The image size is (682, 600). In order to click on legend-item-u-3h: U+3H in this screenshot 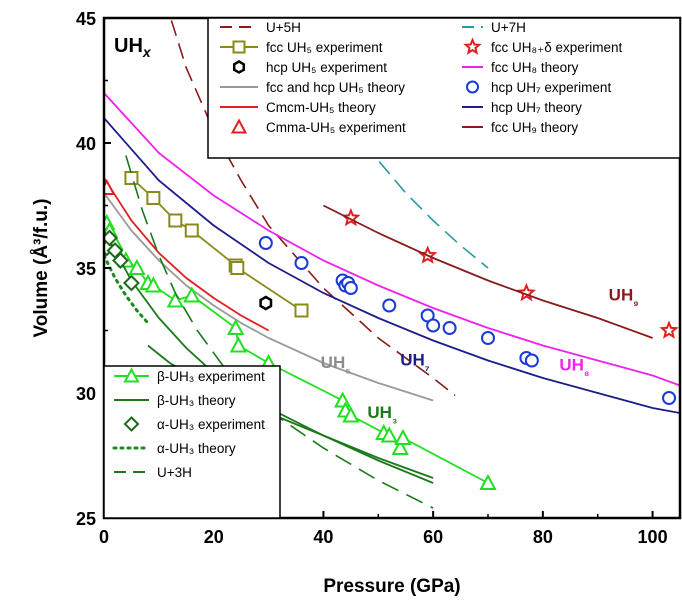, I will do `click(153, 472)`.